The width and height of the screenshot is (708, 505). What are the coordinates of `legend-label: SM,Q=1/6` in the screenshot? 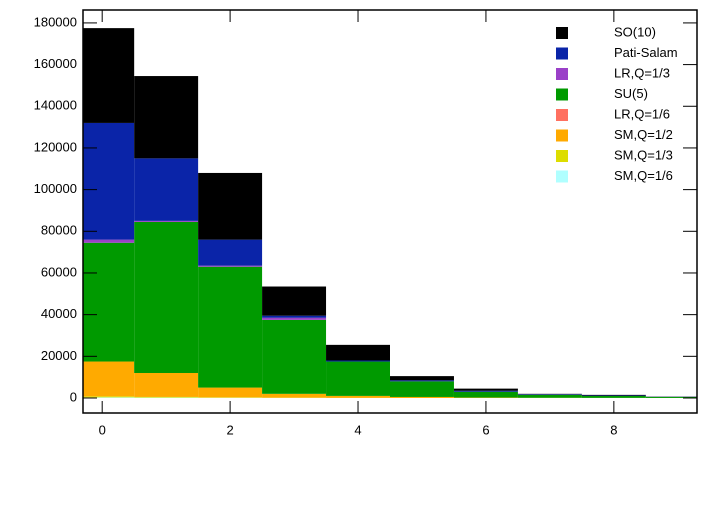 It's located at (643, 175).